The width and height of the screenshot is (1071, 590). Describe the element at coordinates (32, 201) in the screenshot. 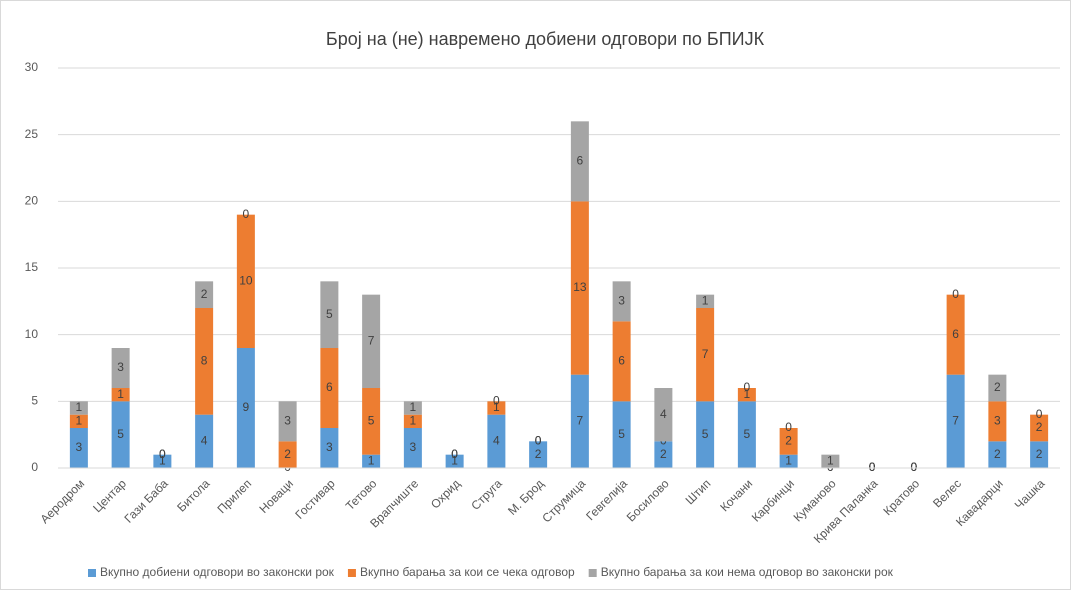

I see `y-tick-label: 20` at that location.